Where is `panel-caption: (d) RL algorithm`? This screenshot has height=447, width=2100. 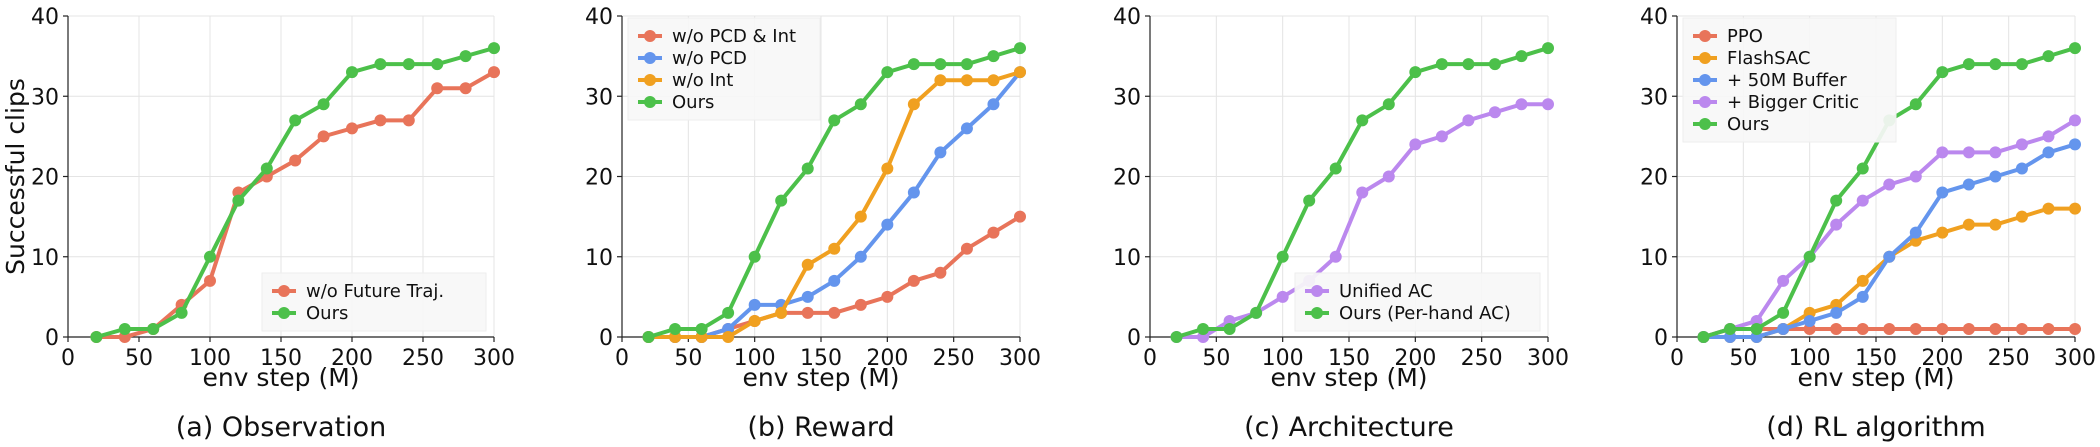
panel-caption: (d) RL algorithm is located at coordinates (1875, 427).